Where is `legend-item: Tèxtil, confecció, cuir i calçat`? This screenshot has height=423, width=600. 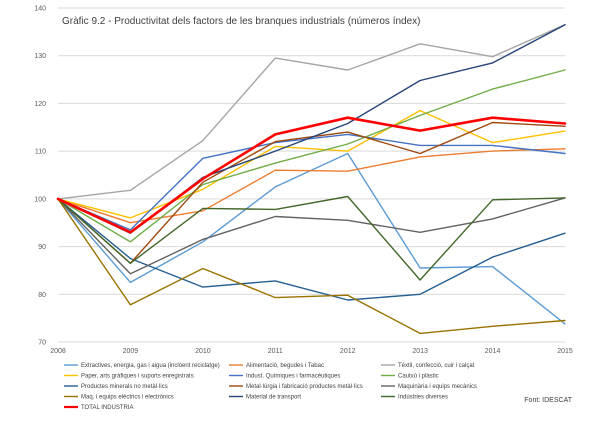
legend-item: Tèxtil, confecció, cuir i calçat is located at coordinates (428, 366).